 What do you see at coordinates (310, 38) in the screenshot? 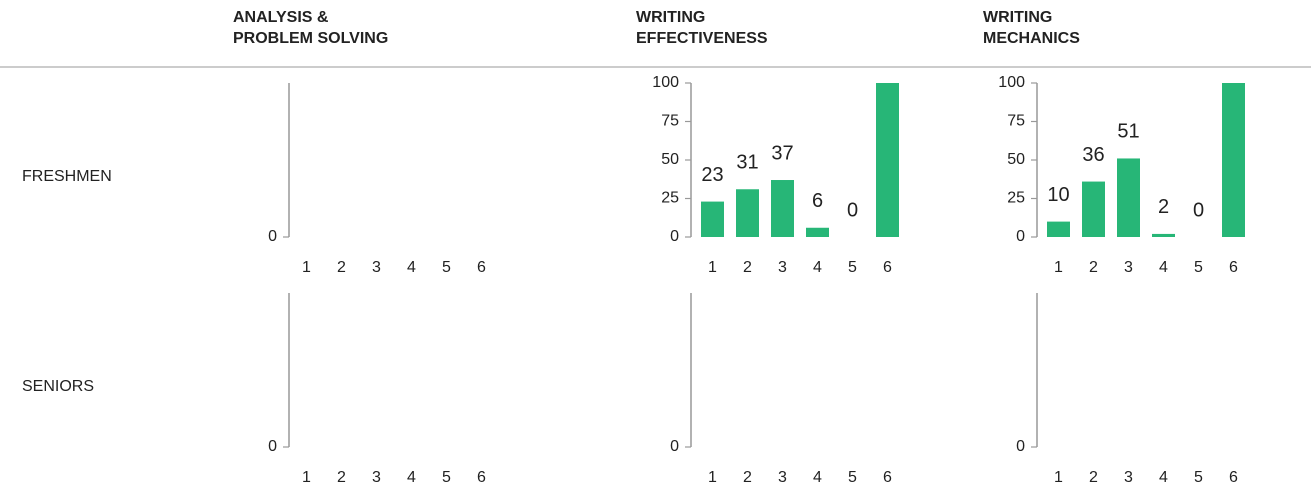
I see `column-header: PROBLEM SOLVING` at bounding box center [310, 38].